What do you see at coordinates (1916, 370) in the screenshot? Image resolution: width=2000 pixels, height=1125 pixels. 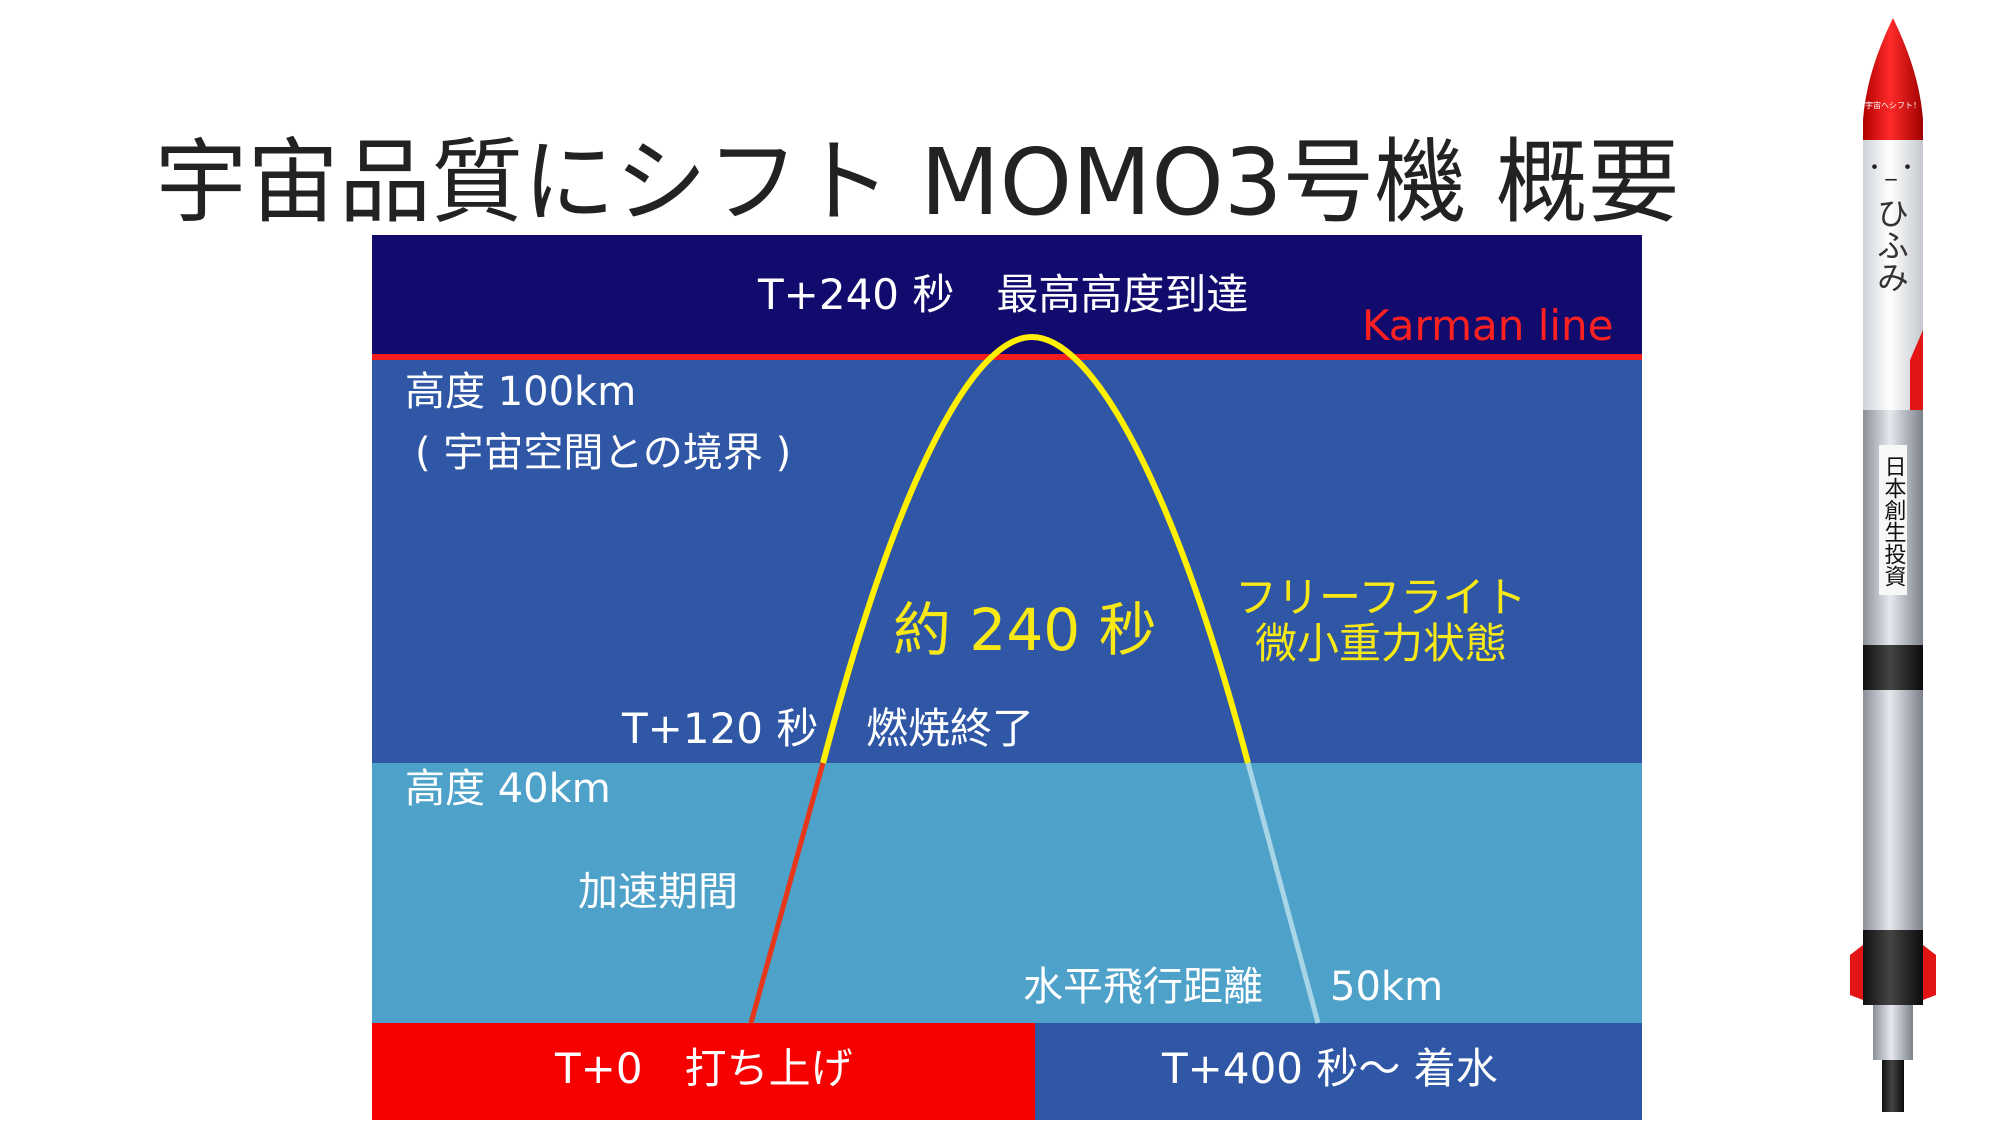 I see `rocket-red-accent` at bounding box center [1916, 370].